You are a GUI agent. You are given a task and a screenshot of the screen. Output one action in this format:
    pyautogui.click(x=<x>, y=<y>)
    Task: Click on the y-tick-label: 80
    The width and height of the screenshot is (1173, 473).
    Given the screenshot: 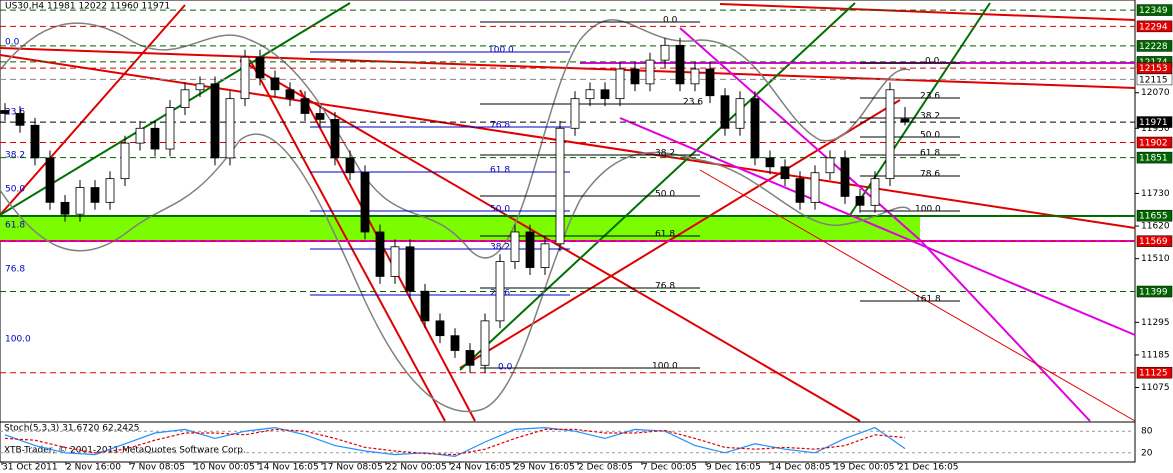 What is the action you would take?
    pyautogui.click(x=1147, y=432)
    